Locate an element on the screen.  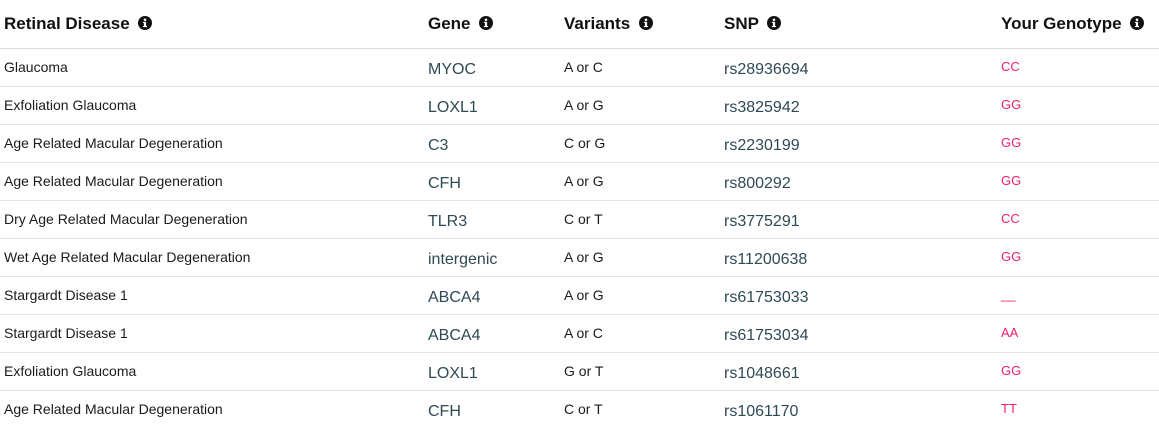
gene-cell: C3 is located at coordinates (492, 143).